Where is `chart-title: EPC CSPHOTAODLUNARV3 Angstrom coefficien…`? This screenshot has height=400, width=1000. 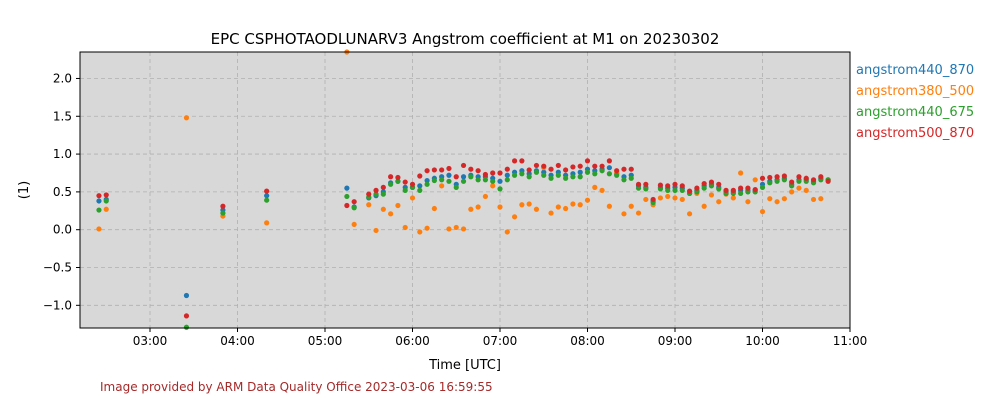
chart-title: EPC CSPHOTAODLUNARV3 Angstrom coefficien… is located at coordinates (465, 39).